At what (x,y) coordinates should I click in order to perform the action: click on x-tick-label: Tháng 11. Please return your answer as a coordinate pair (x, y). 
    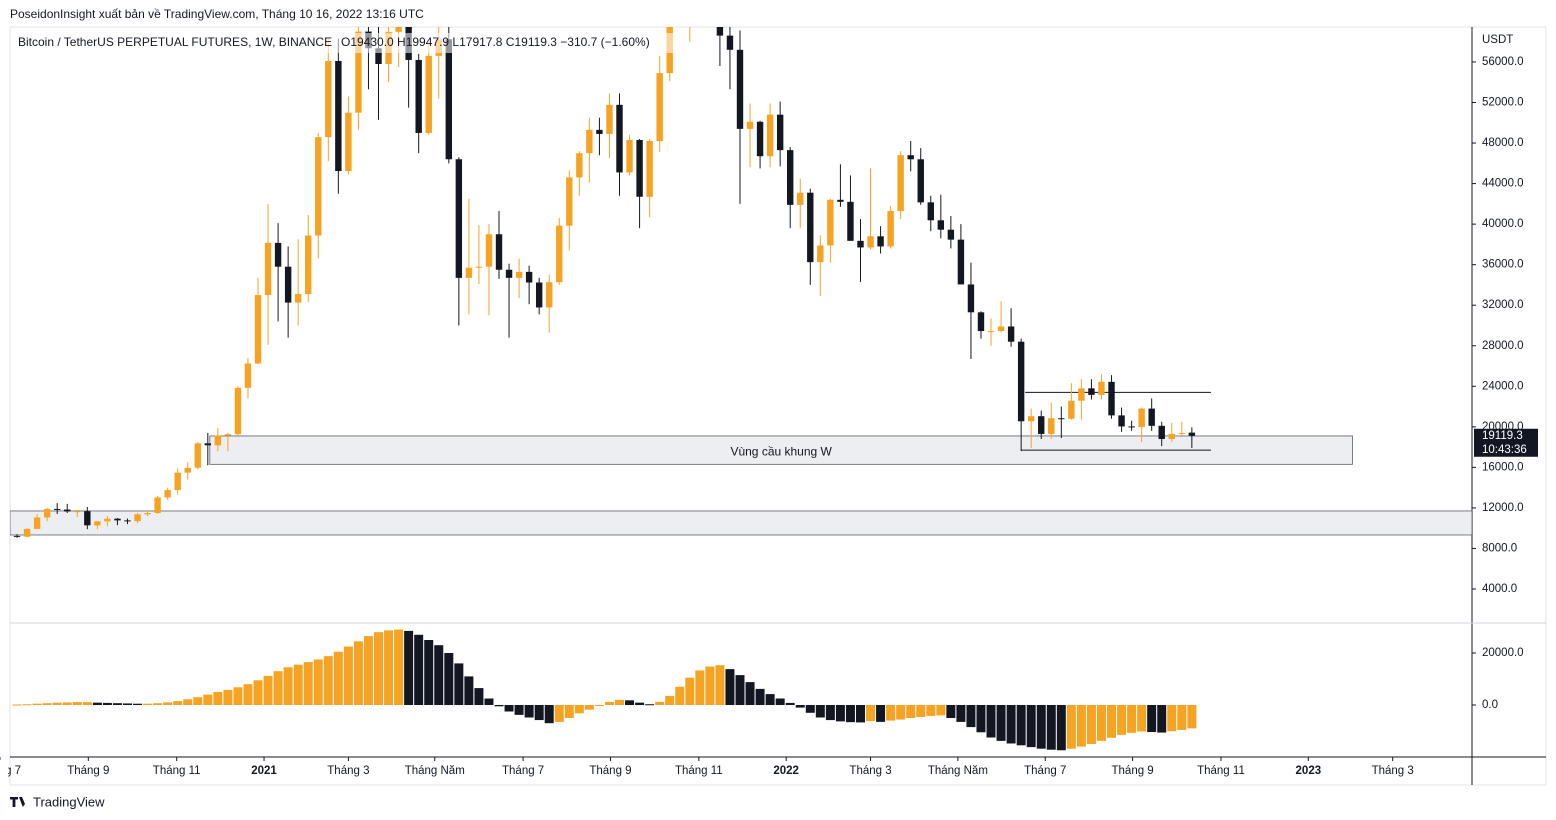
    Looking at the image, I should click on (699, 771).